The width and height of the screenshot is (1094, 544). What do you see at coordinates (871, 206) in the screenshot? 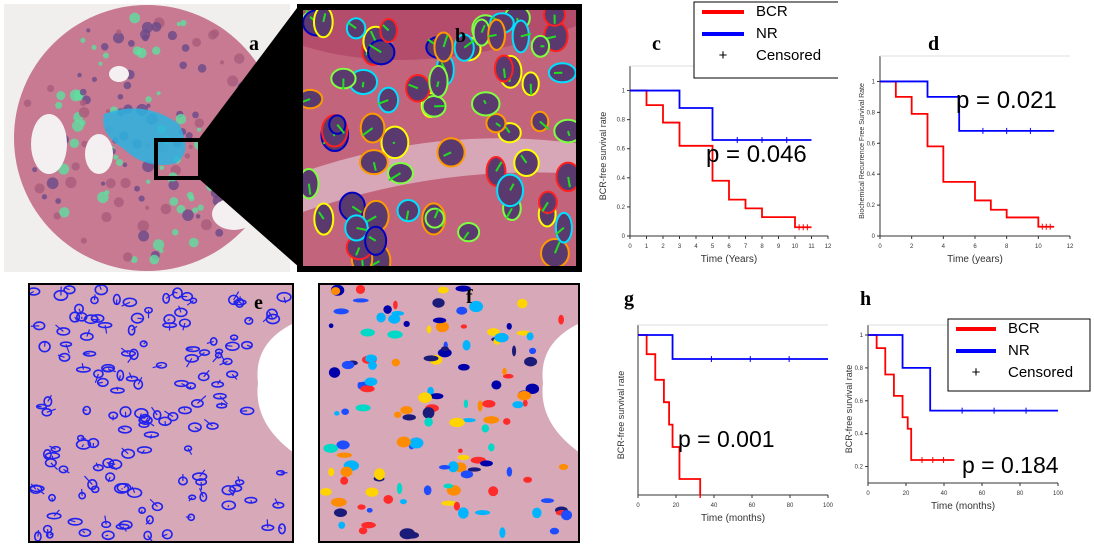
I see `y-tick-label: 0.2` at bounding box center [871, 206].